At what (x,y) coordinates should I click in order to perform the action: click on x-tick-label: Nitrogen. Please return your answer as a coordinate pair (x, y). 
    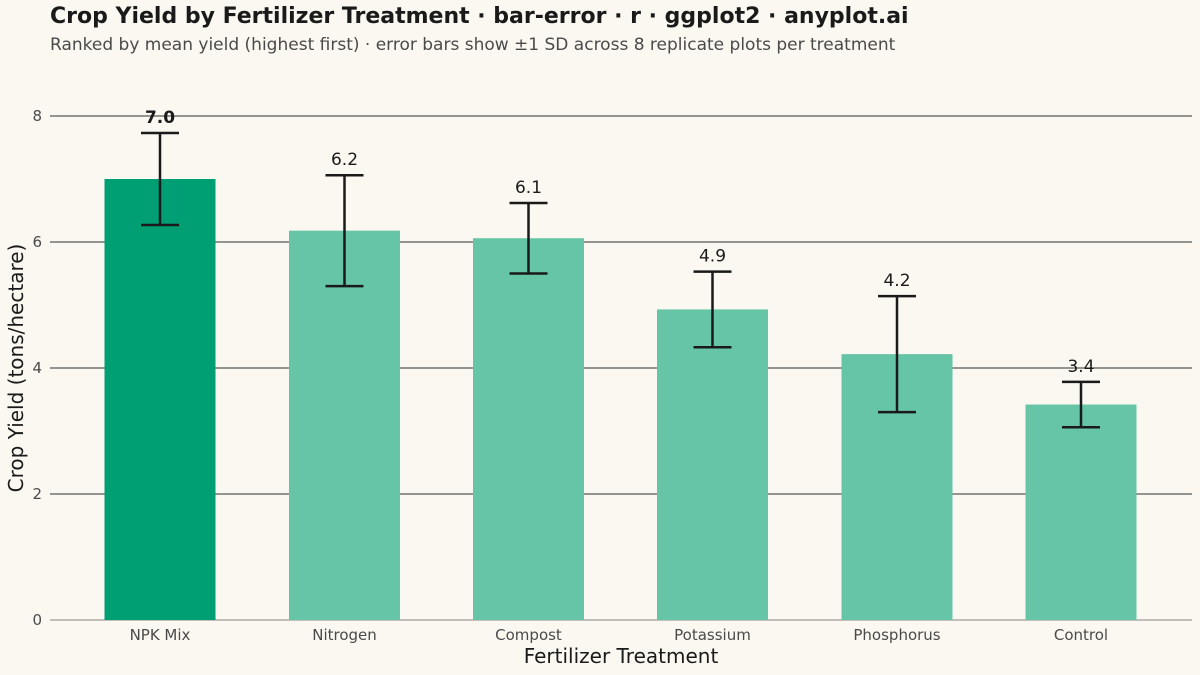
    Looking at the image, I should click on (344, 635).